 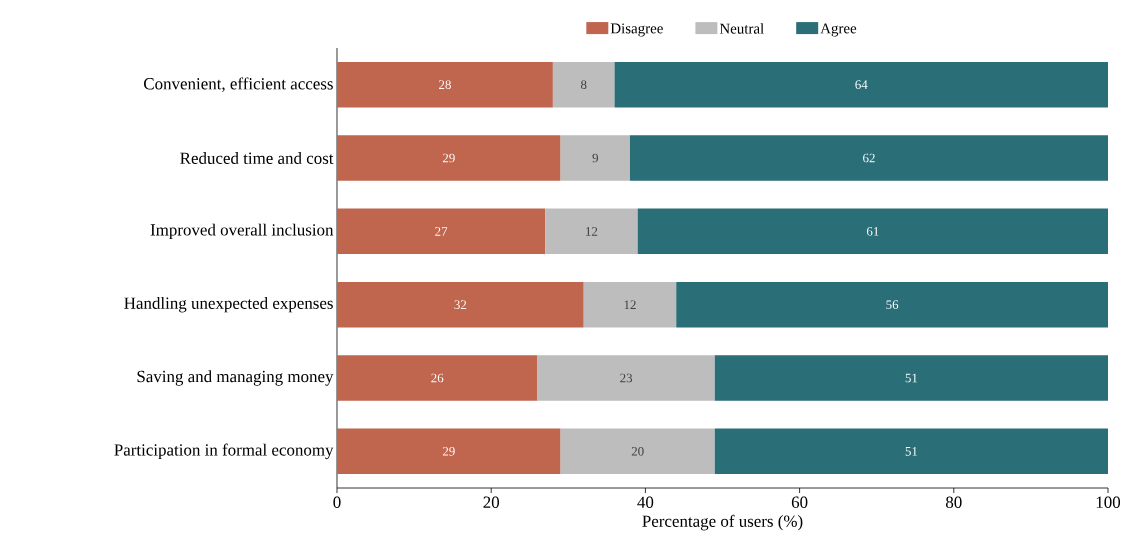 I want to click on legend-label: Disagree, so click(x=636, y=30).